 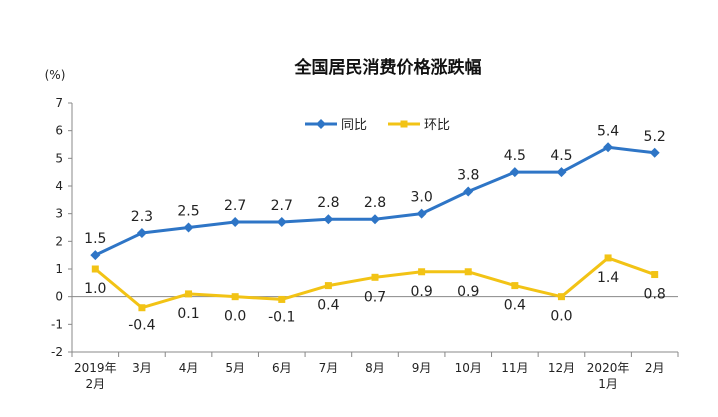 What do you see at coordinates (377, 125) in the screenshot?
I see `legend: 同比 环比` at bounding box center [377, 125].